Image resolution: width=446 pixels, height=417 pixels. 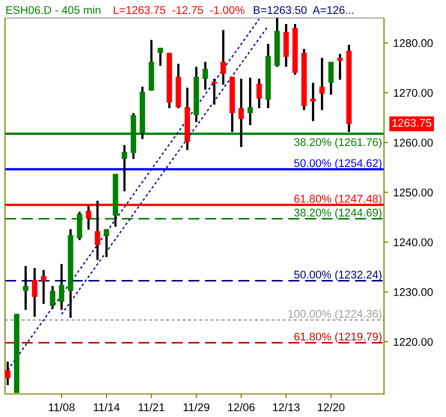 I want to click on ref-line-label: 38.20% (1244.69), so click(x=338, y=213).